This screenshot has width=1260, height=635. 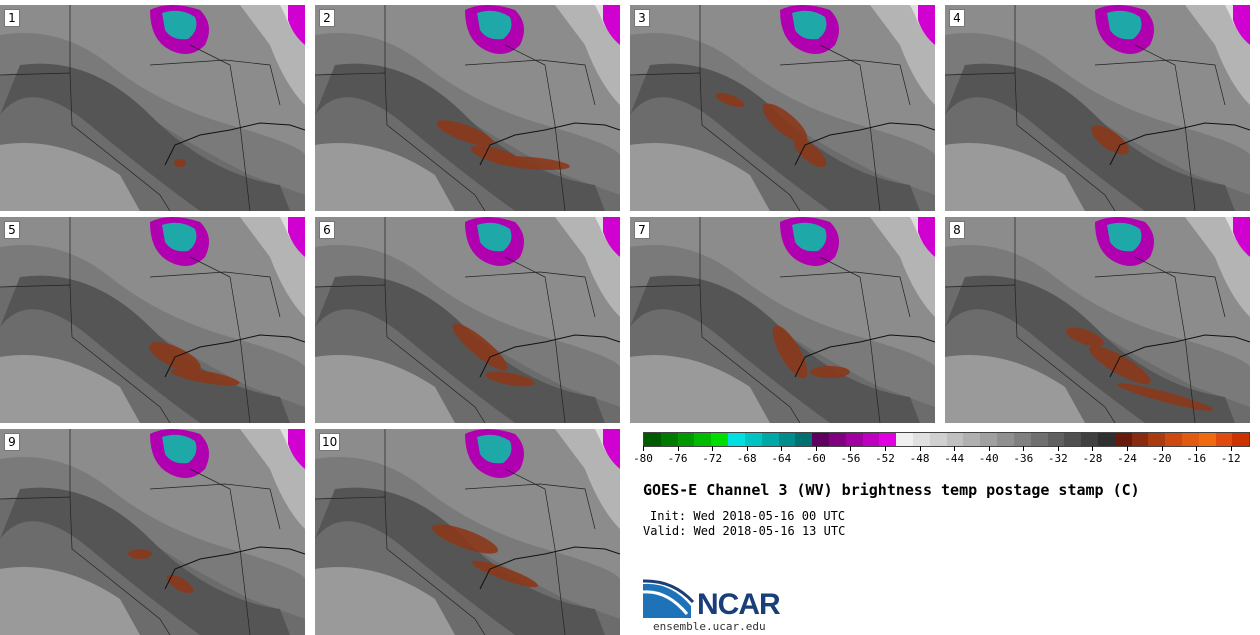 What do you see at coordinates (739, 604) in the screenshot?
I see `logo-text: NCAR` at bounding box center [739, 604].